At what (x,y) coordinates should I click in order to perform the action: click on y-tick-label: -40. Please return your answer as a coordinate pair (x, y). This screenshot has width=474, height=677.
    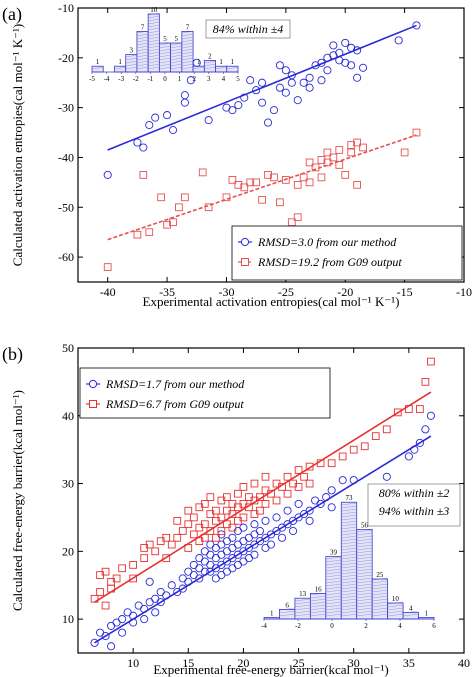
    Looking at the image, I should click on (66, 157).